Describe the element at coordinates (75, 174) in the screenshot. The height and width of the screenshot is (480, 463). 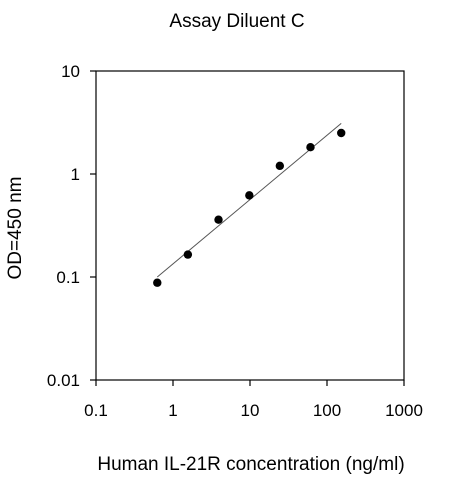
I see `y-tick-label: 1` at that location.